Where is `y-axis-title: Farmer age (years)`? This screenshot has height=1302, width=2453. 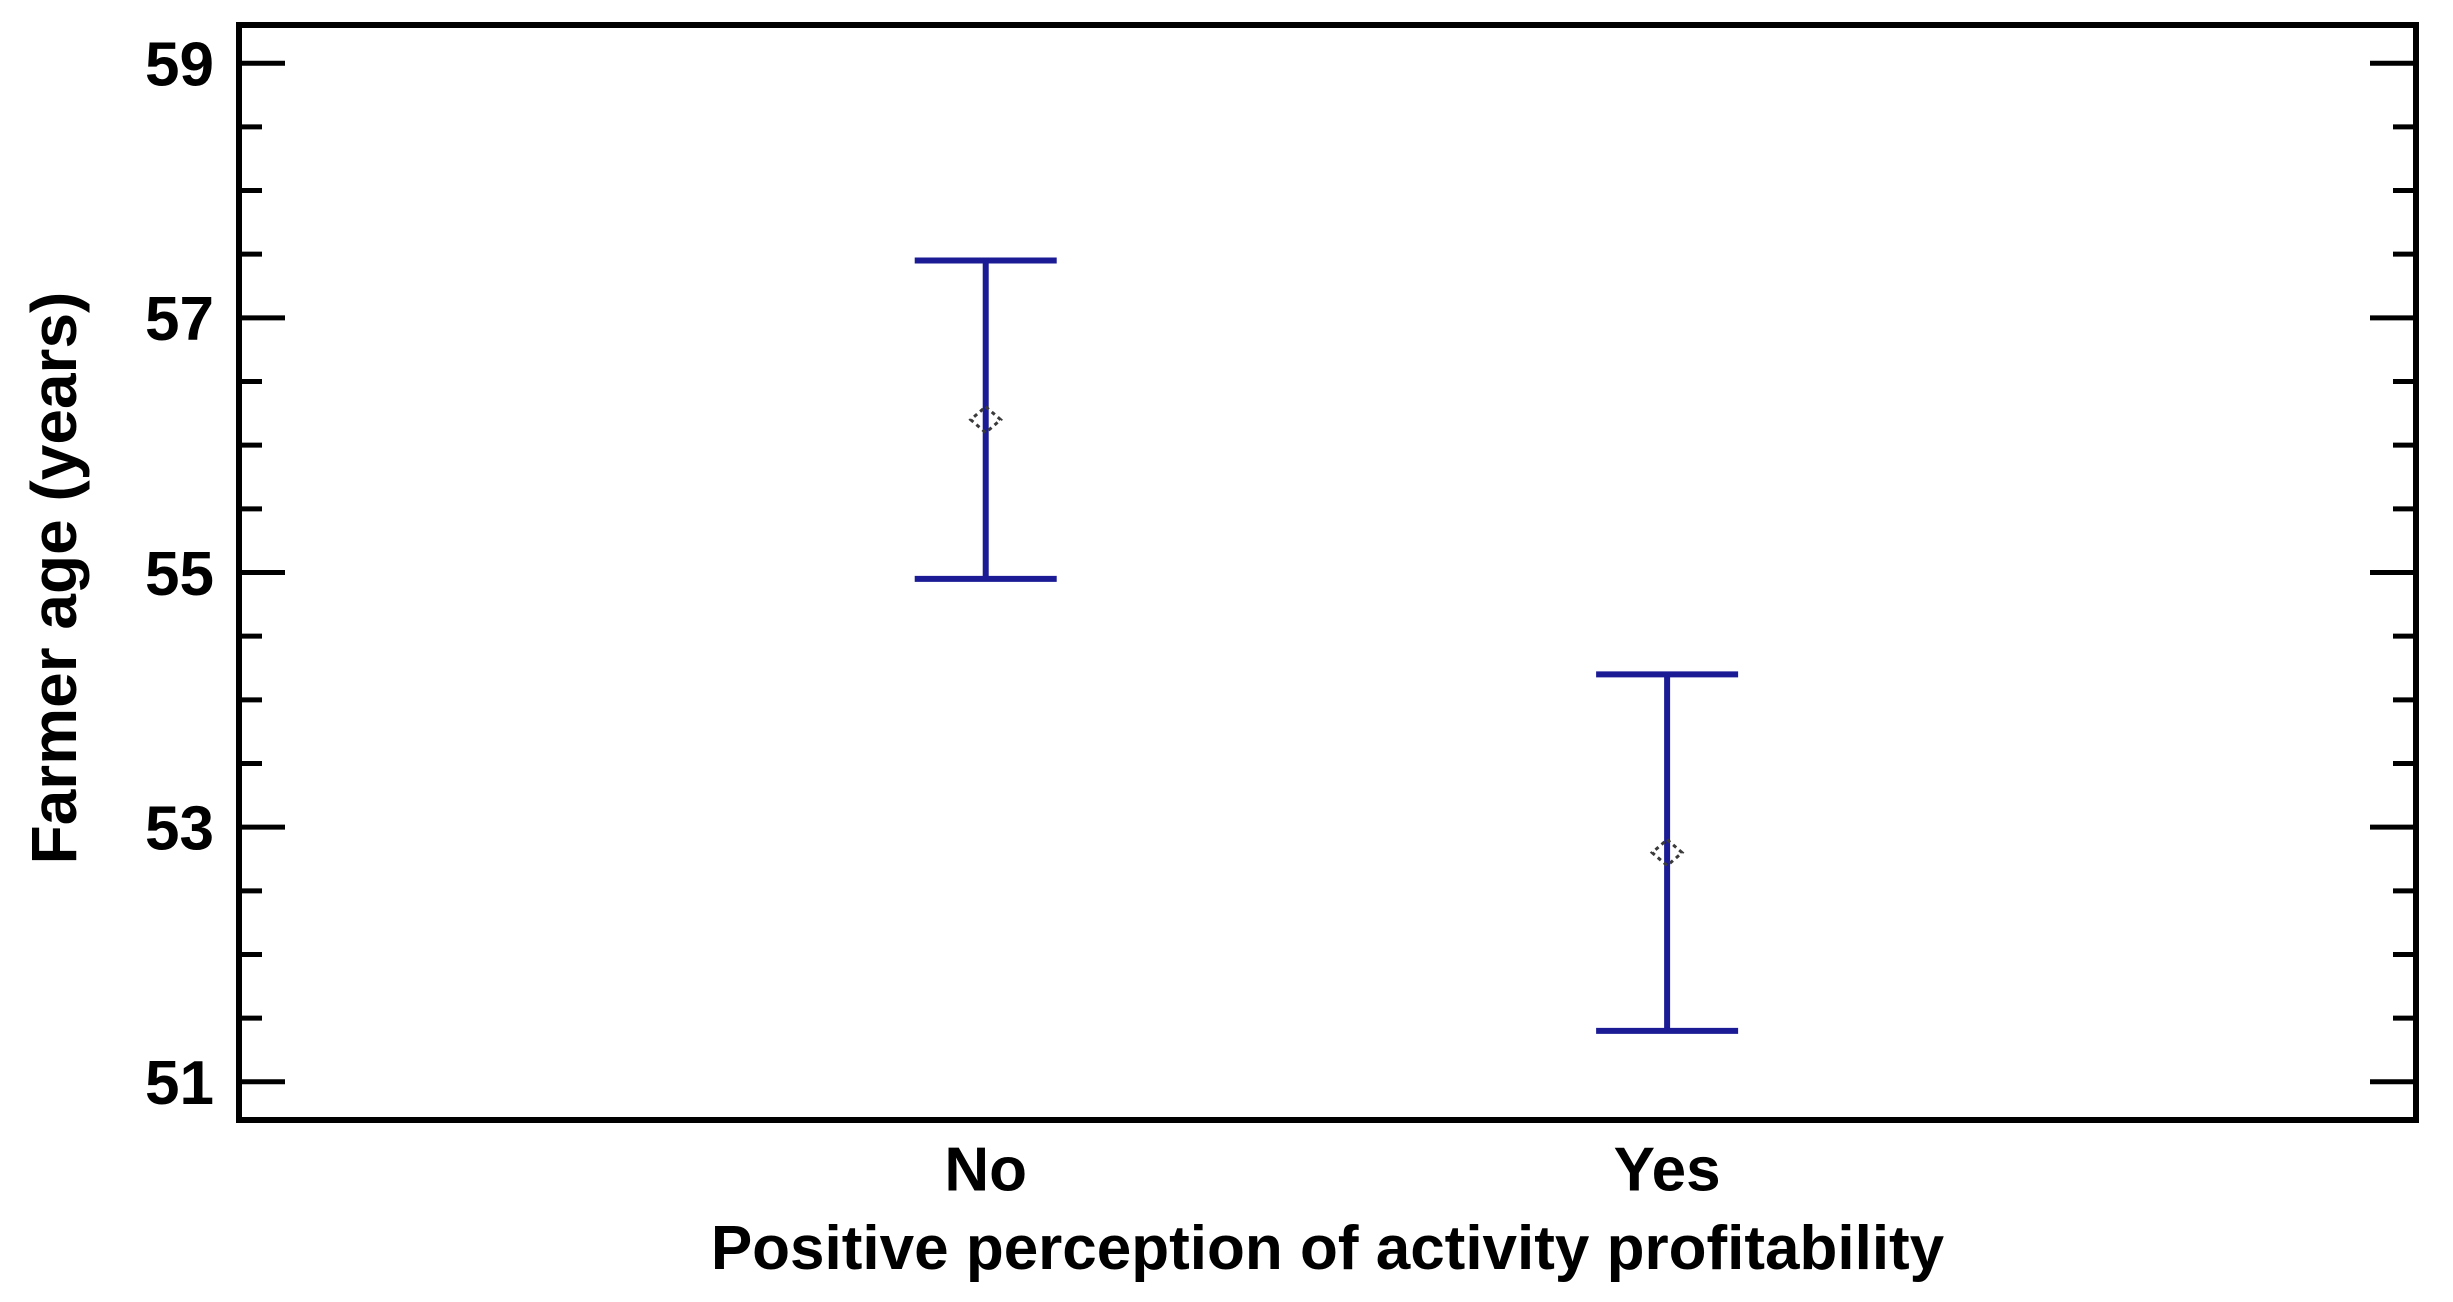 y-axis-title: Farmer age (years) is located at coordinates (54, 578).